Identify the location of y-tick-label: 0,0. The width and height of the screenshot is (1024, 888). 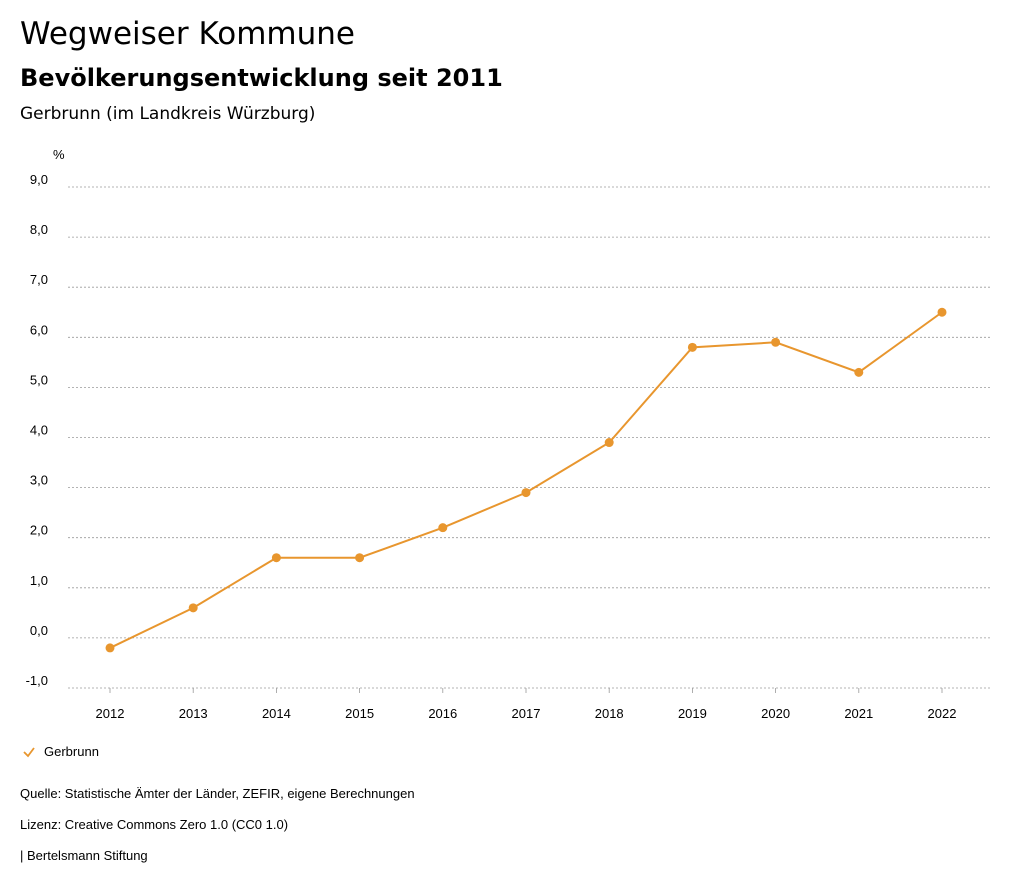
(39, 630).